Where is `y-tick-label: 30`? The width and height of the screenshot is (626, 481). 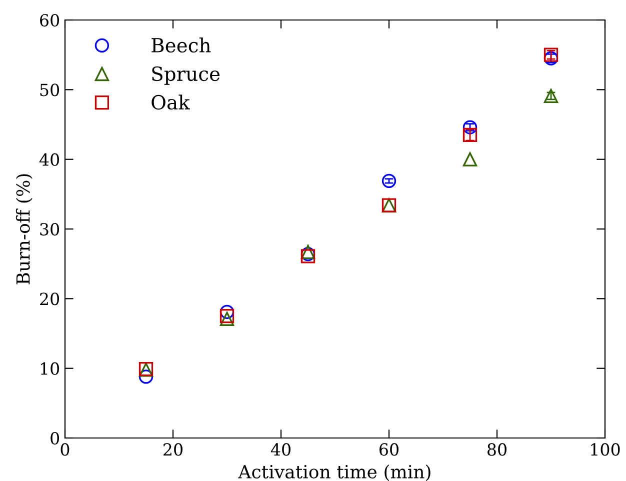
y-tick-label: 30 is located at coordinates (50, 229).